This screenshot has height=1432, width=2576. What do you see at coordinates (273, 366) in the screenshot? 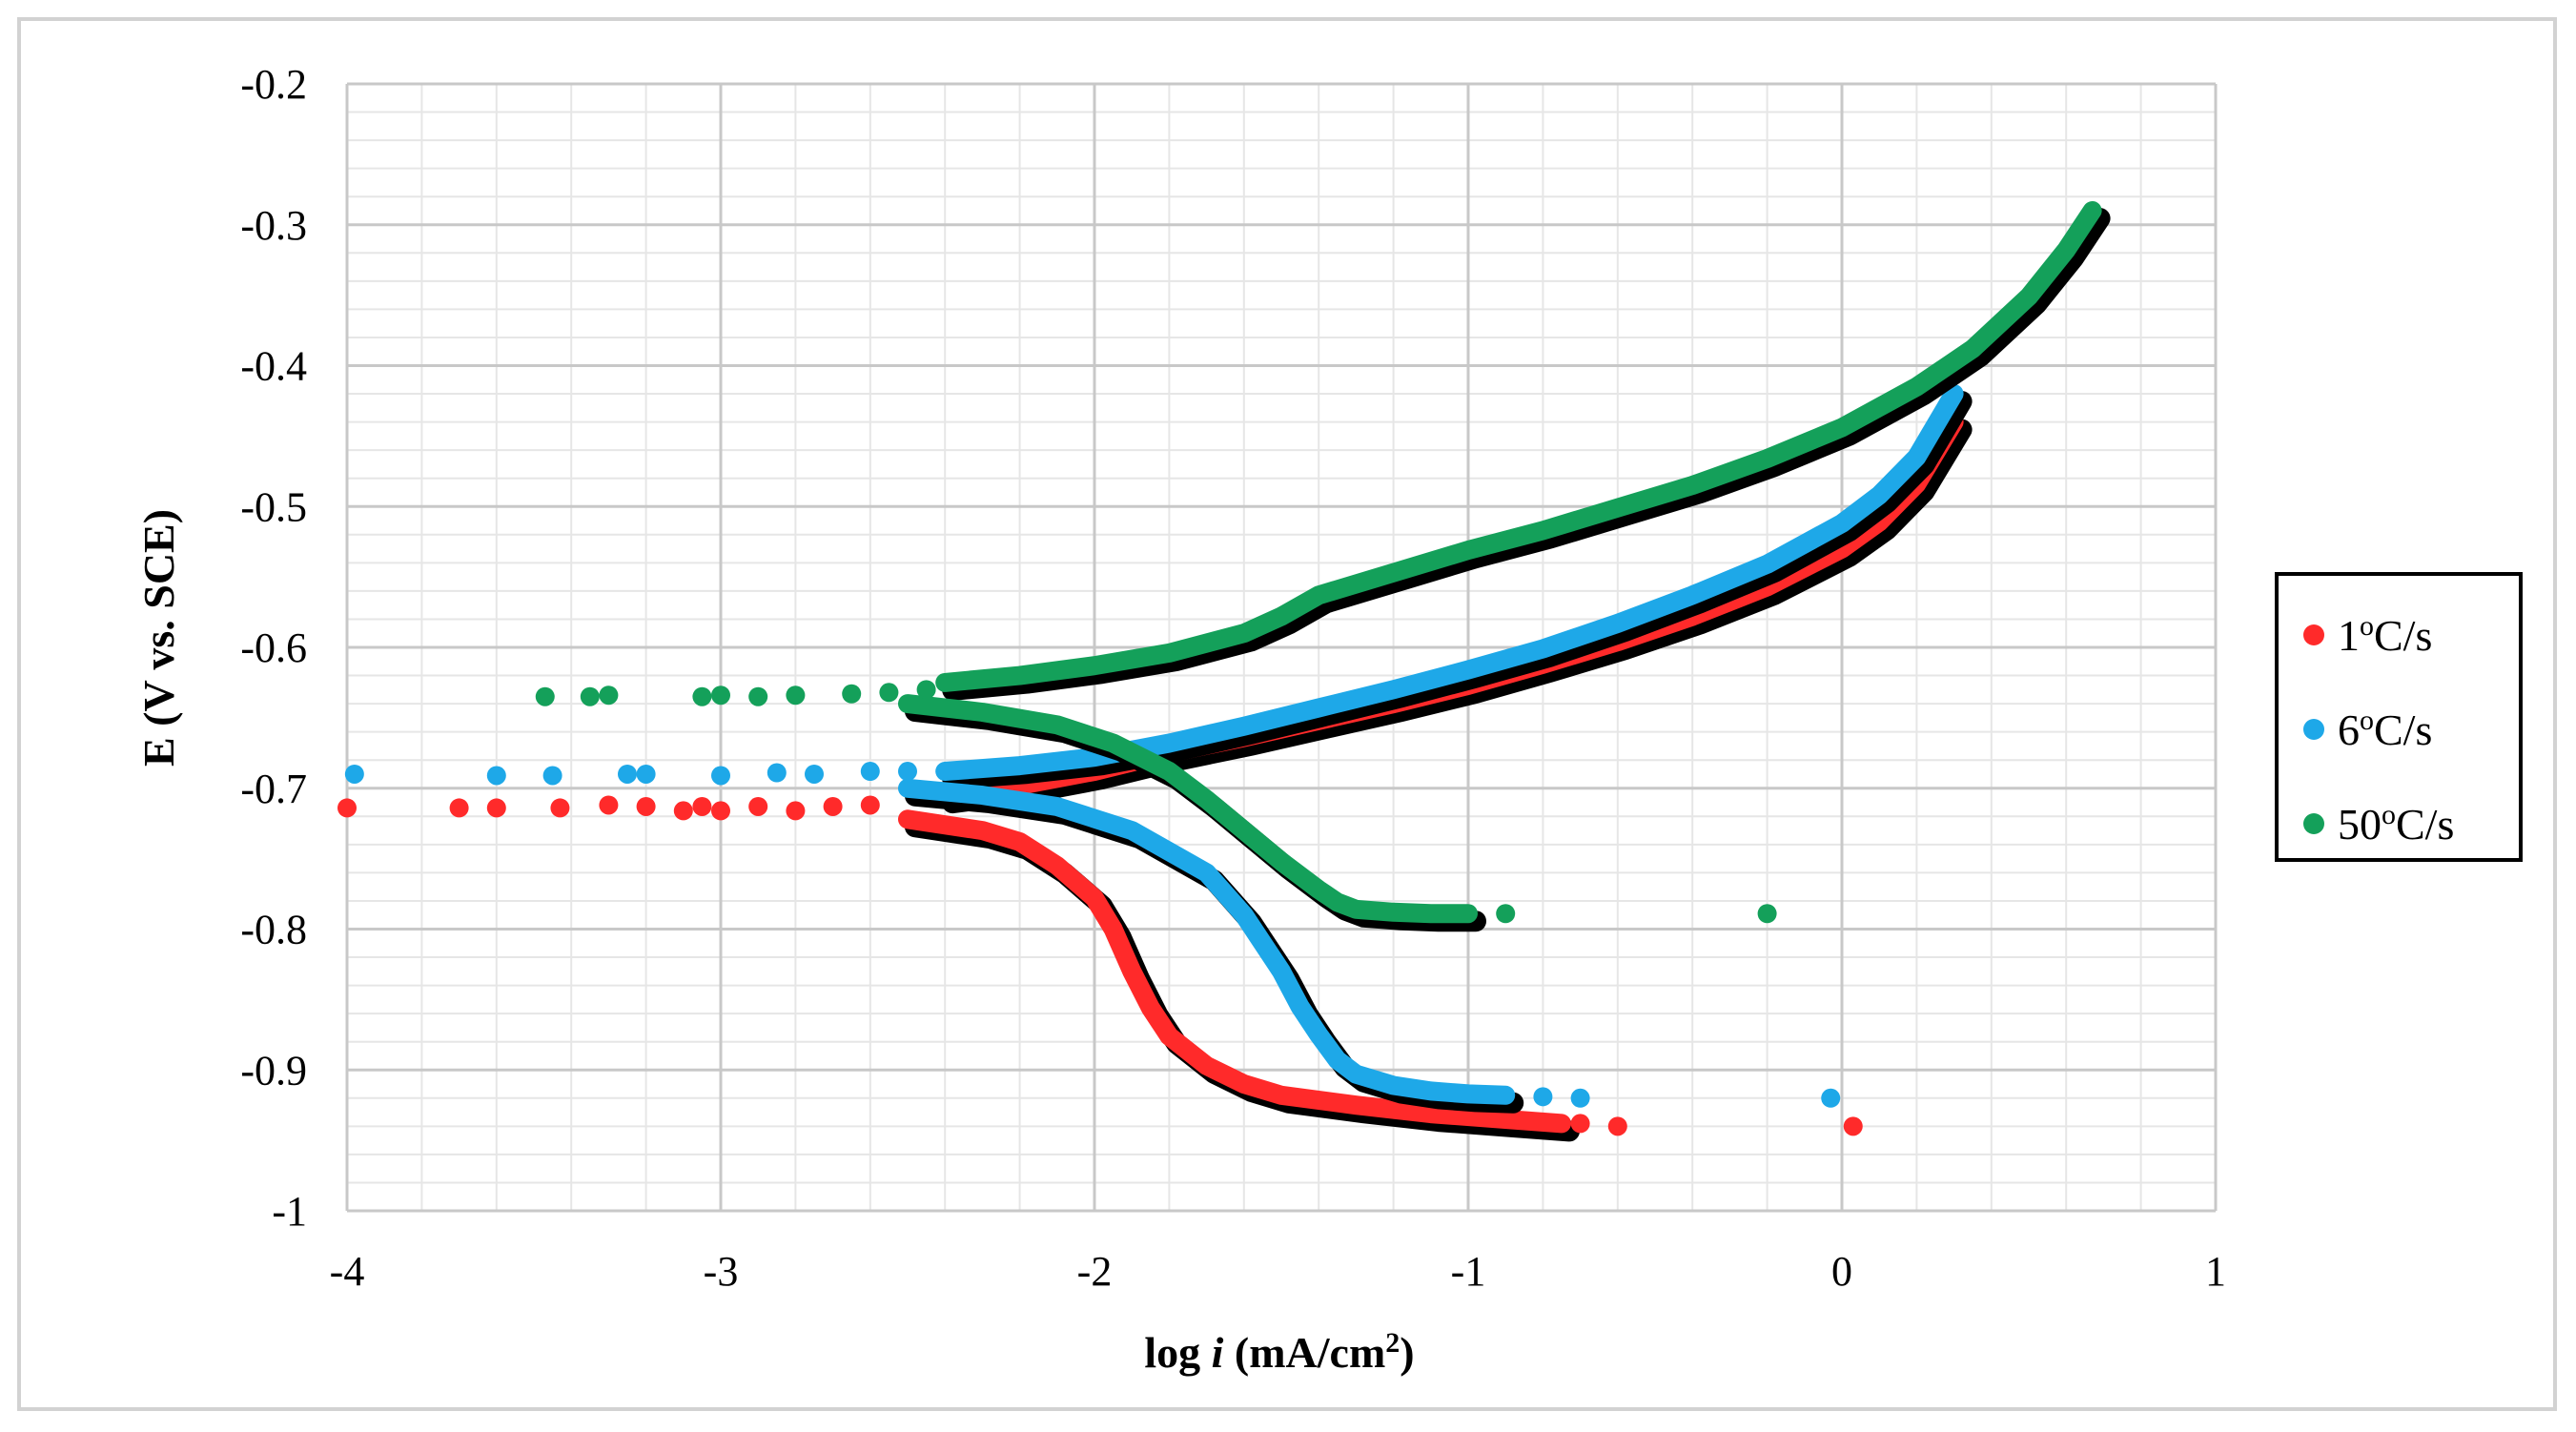
I see `y-tick-label: -0.4` at bounding box center [273, 366].